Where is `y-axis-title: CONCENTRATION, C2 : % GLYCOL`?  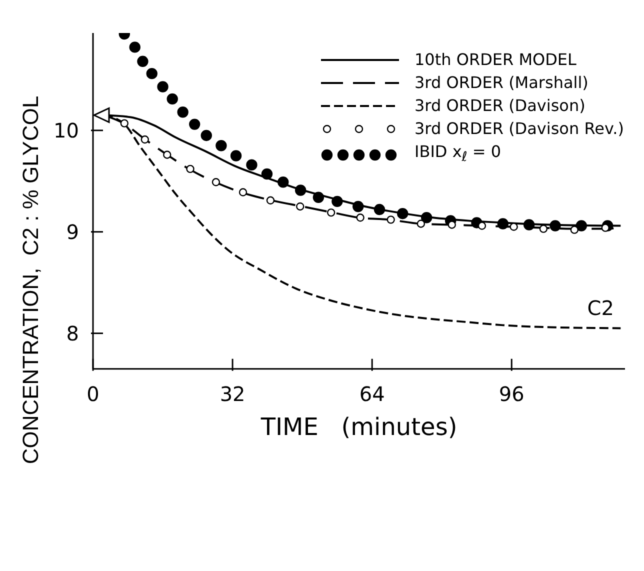 y-axis-title: CONCENTRATION, C2 : % GLYCOL is located at coordinates (30, 280).